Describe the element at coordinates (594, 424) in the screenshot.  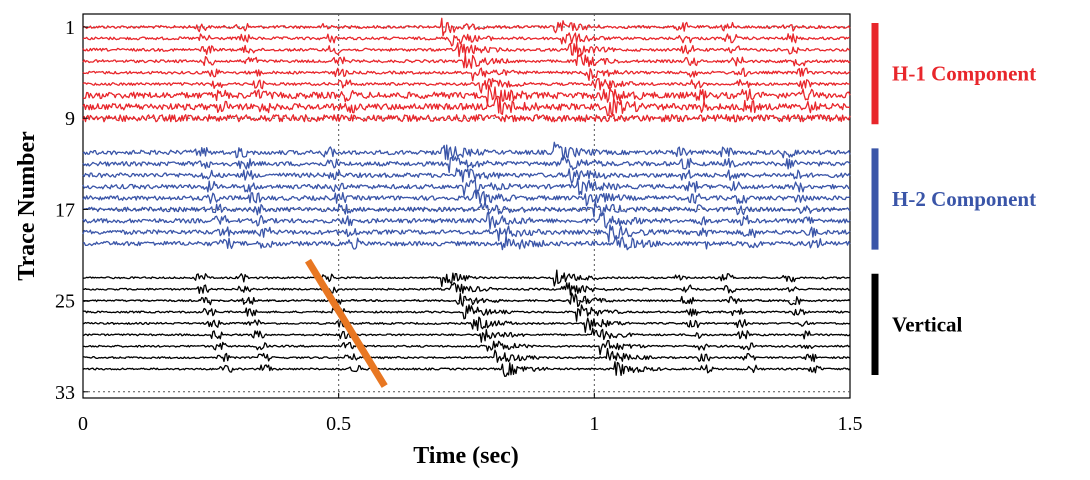
I see `x-tick-label: 1` at that location.